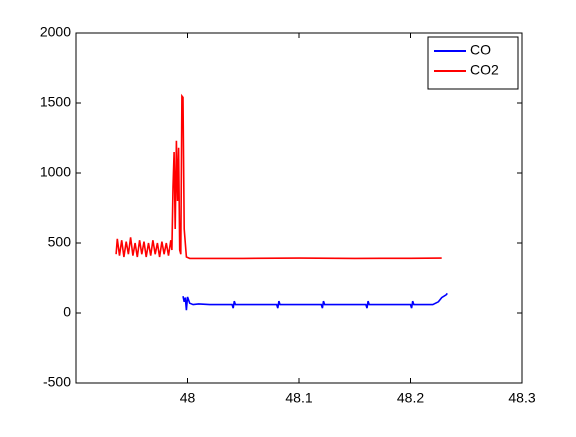 The height and width of the screenshot is (437, 576). What do you see at coordinates (298, 398) in the screenshot?
I see `x-tick-label: 48.1` at bounding box center [298, 398].